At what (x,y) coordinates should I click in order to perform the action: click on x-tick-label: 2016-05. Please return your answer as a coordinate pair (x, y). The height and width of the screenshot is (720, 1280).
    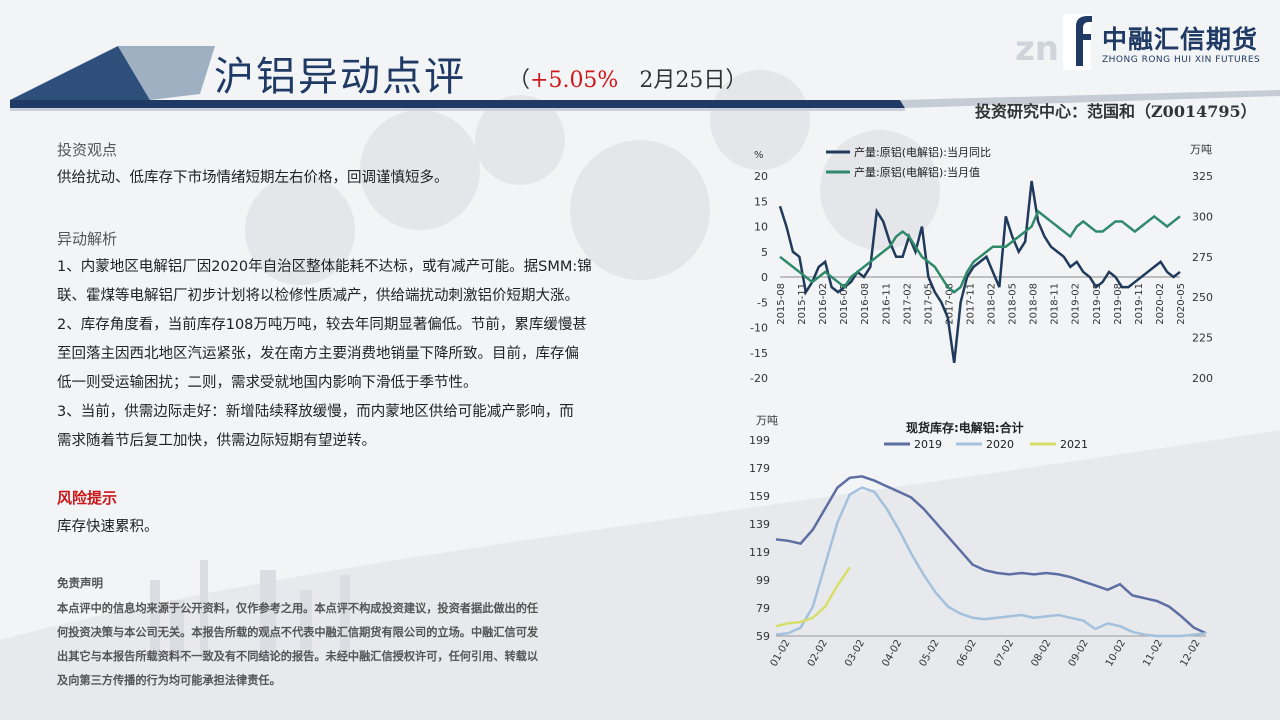
    Looking at the image, I should click on (844, 304).